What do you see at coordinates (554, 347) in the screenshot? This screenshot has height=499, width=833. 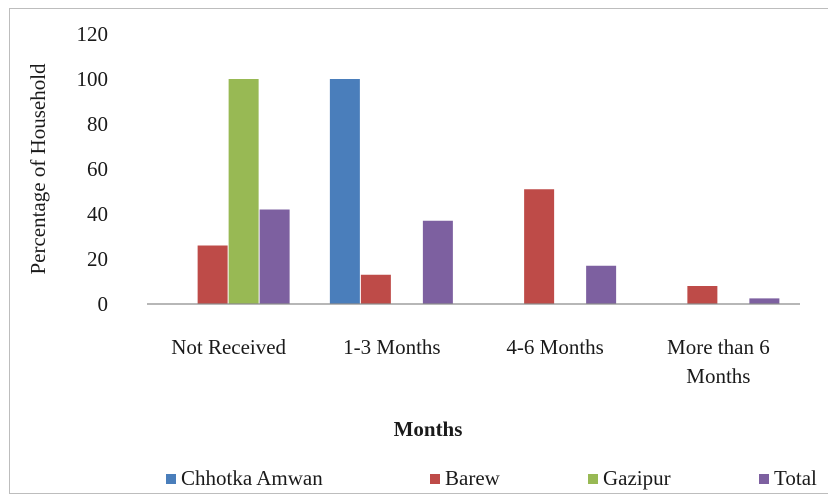 I see `x-tick-label: 4-6 Months` at bounding box center [554, 347].